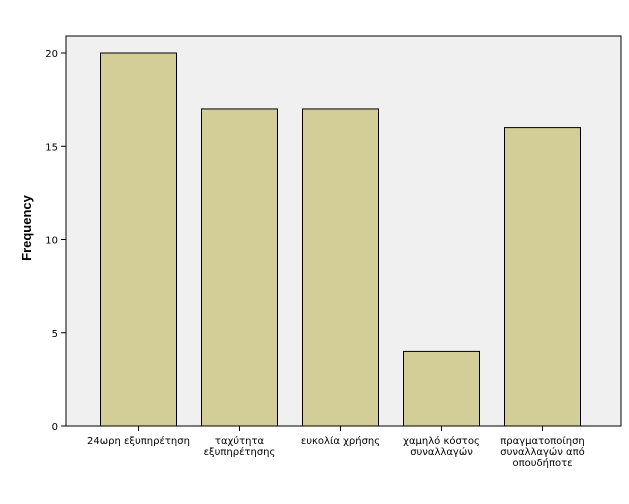  What do you see at coordinates (51, 54) in the screenshot?
I see `y-tick-label: 20` at bounding box center [51, 54].